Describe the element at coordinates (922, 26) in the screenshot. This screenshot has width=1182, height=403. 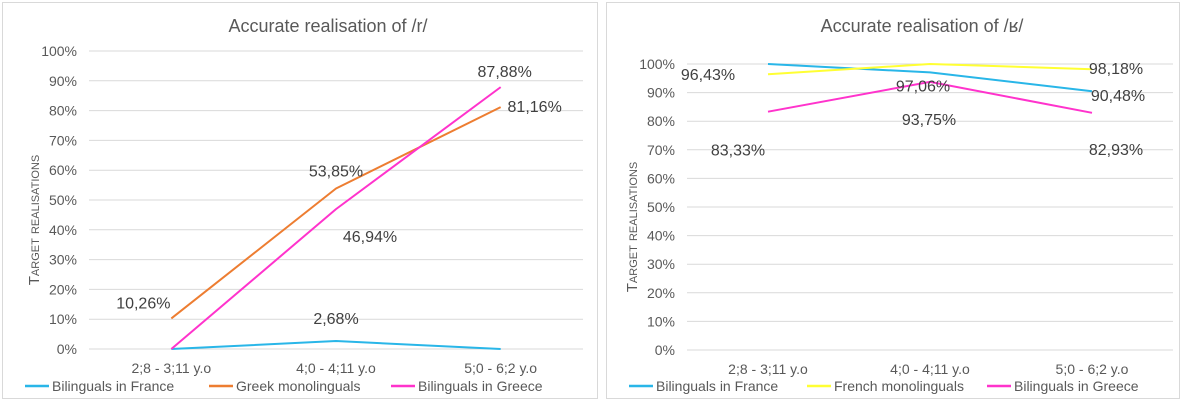
I see `chart-title: Accurate realisation of /ʁ/` at that location.